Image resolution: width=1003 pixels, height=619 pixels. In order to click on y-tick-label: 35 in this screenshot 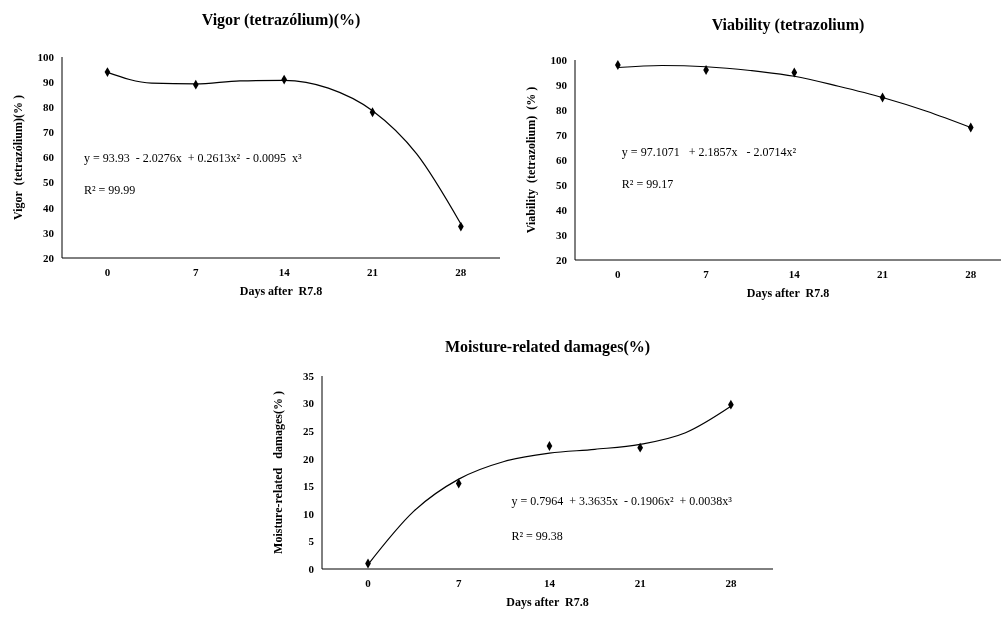, I will do `click(309, 375)`.